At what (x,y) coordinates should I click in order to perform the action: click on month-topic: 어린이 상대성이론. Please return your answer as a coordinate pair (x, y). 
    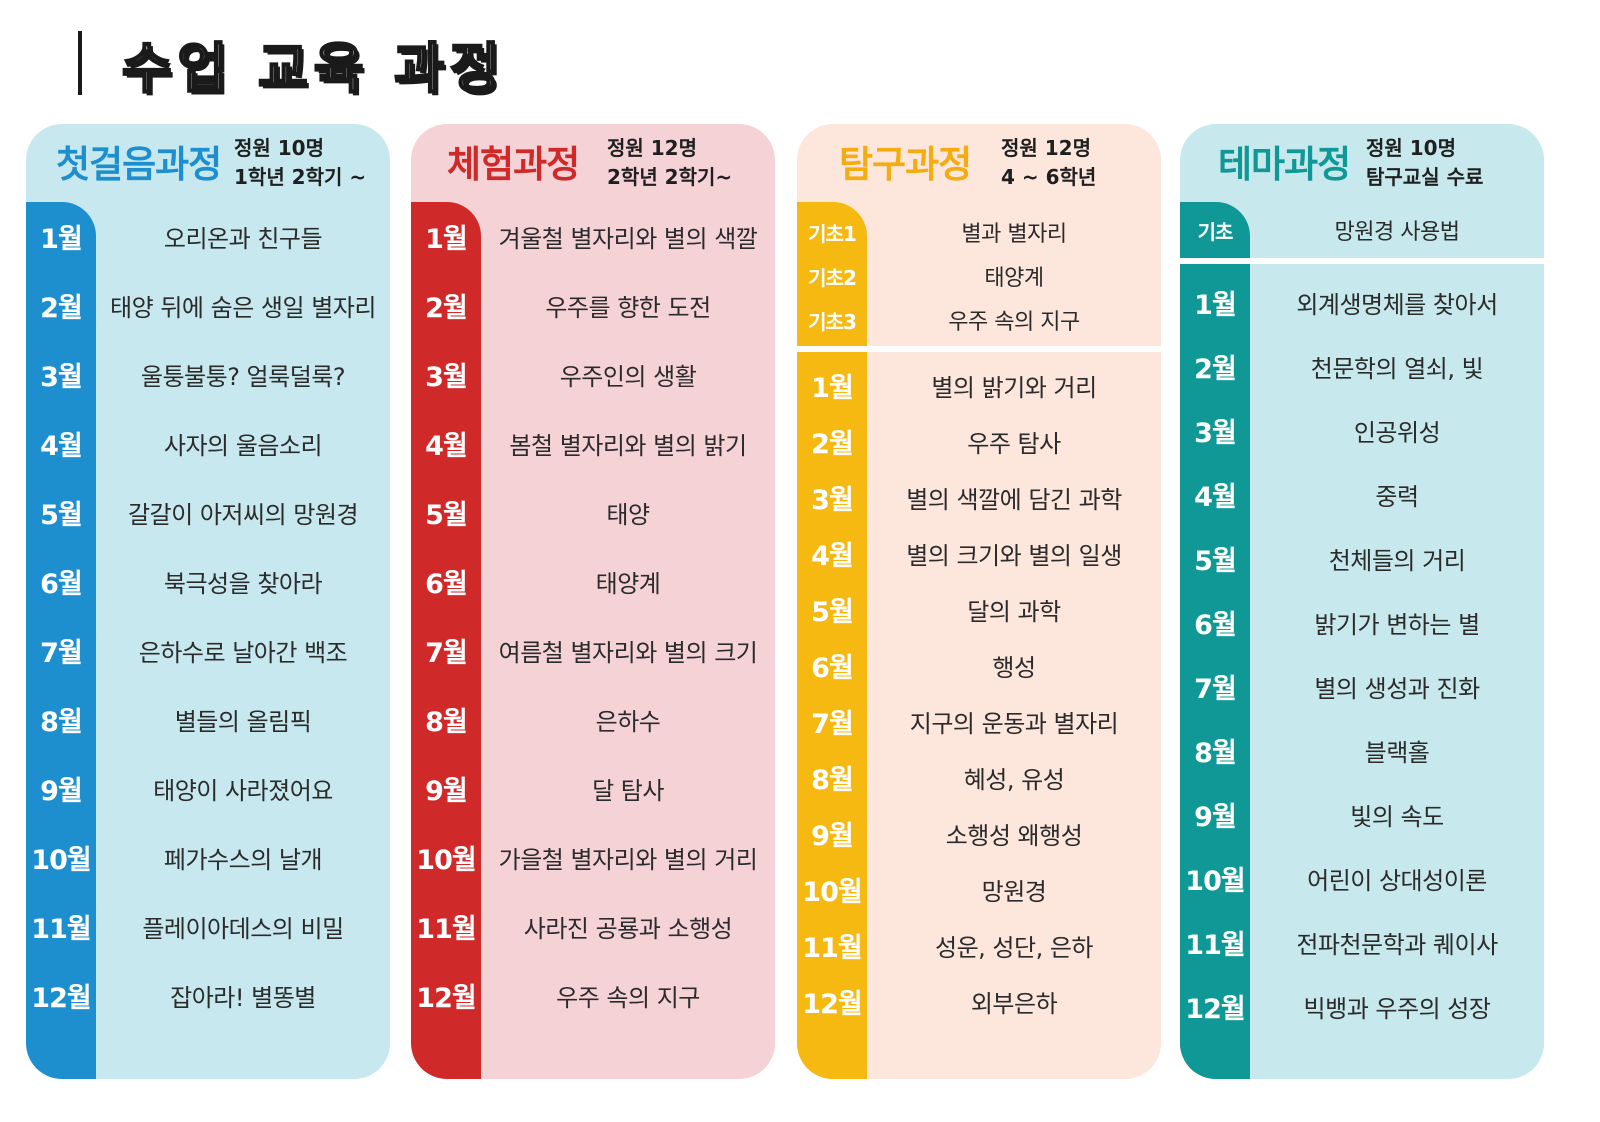
    Looking at the image, I should click on (1397, 880).